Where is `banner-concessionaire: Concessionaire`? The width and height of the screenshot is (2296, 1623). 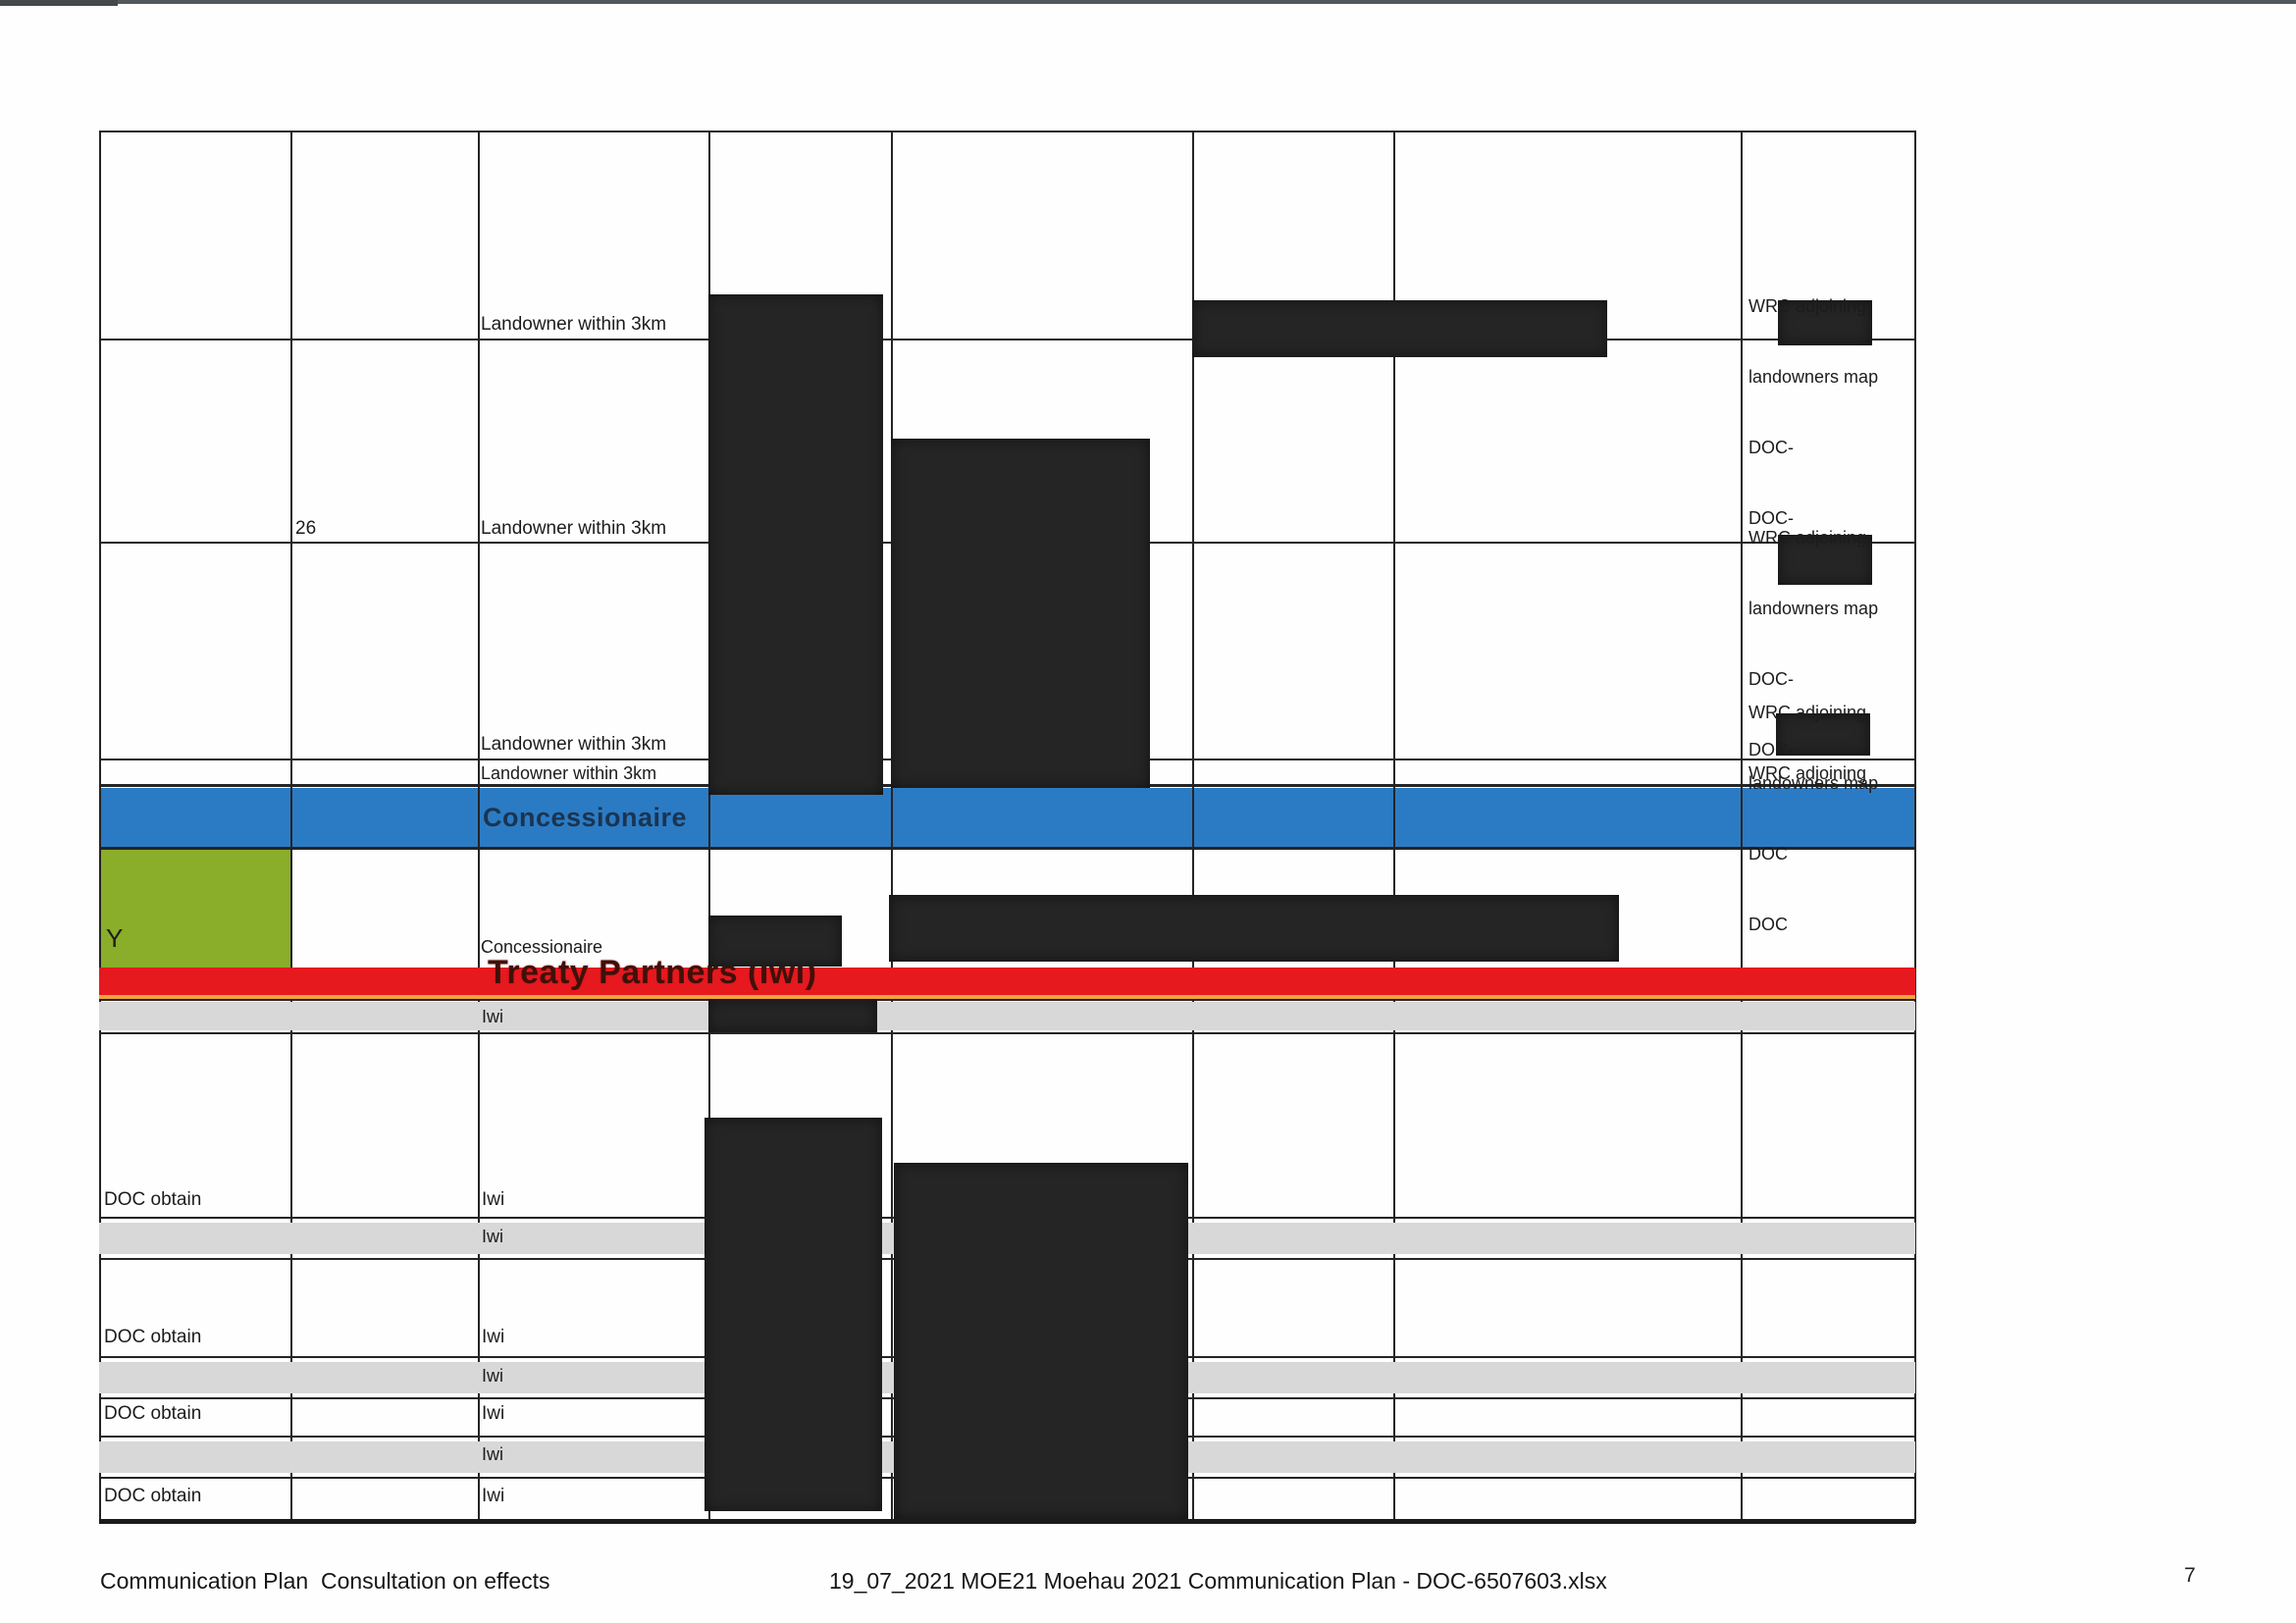
banner-concessionaire: Concessionaire is located at coordinates (585, 817).